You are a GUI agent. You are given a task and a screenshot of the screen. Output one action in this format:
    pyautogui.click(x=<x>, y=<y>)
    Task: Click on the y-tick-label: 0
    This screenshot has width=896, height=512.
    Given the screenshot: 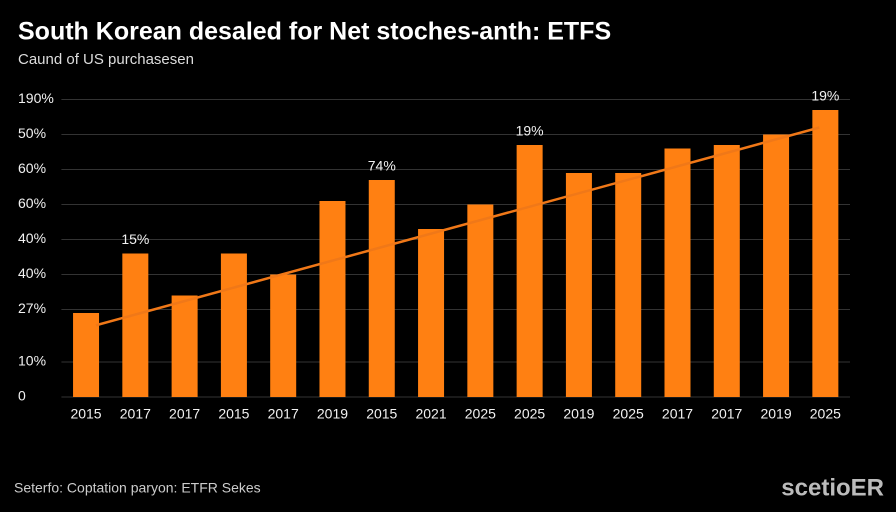 What is the action you would take?
    pyautogui.click(x=22, y=396)
    